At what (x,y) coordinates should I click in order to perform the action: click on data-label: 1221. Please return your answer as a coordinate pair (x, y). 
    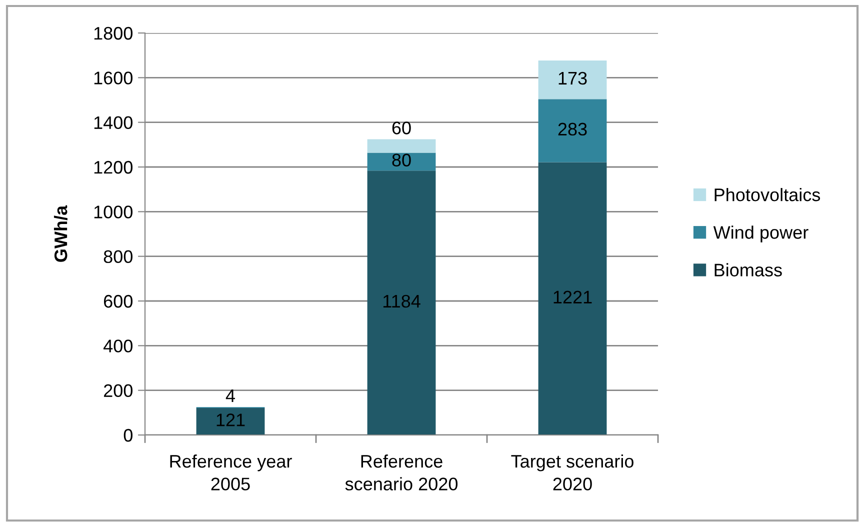
    Looking at the image, I should click on (573, 297).